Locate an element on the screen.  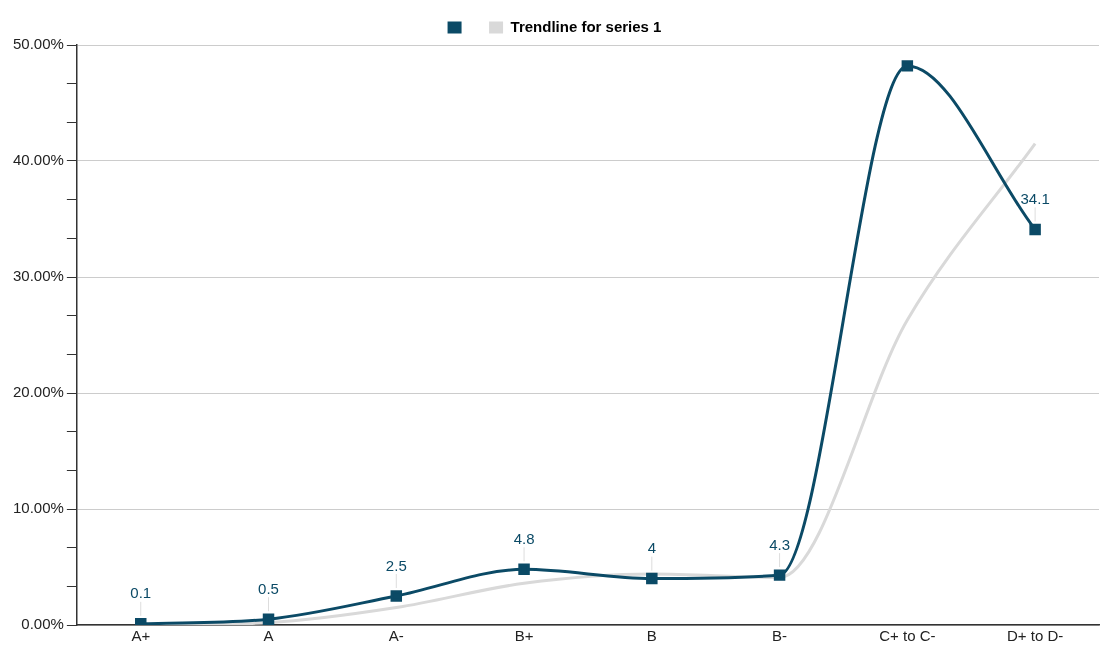
y-tick-label: 40.00% is located at coordinates (38, 160).